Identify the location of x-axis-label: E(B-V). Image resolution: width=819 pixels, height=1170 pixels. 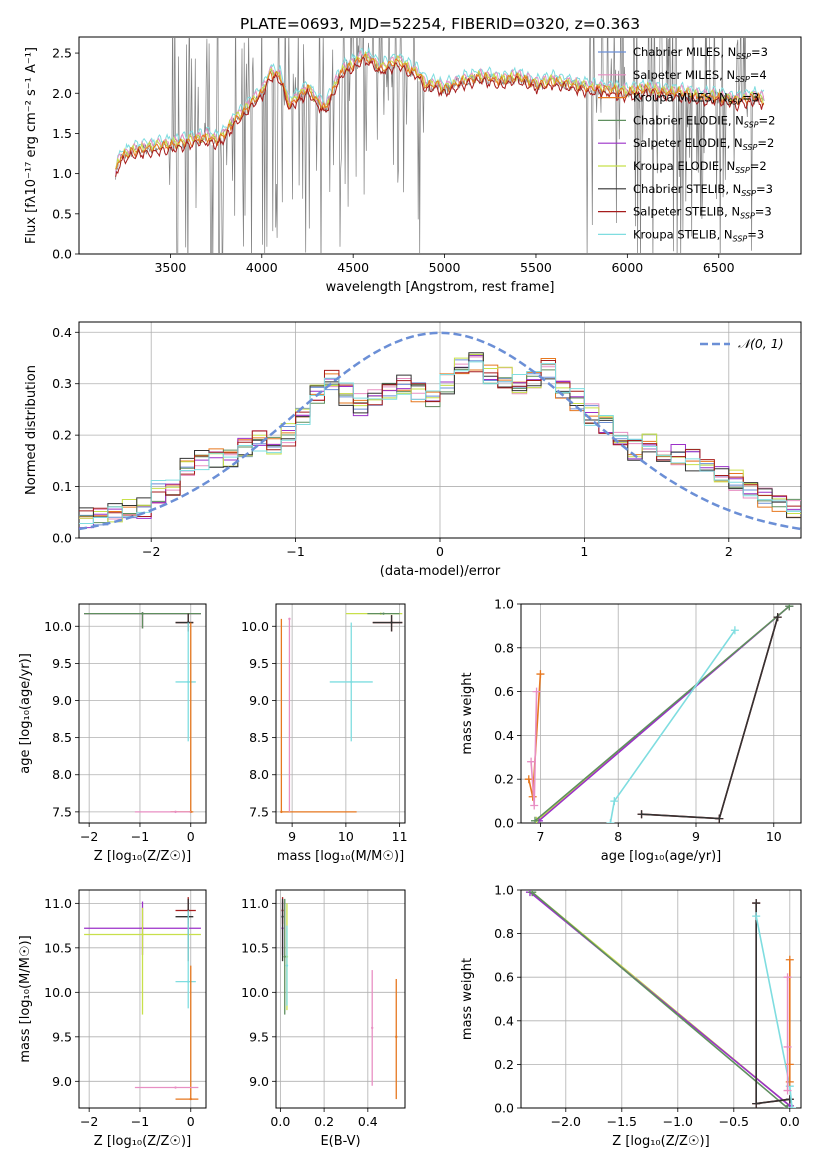
(340, 1141).